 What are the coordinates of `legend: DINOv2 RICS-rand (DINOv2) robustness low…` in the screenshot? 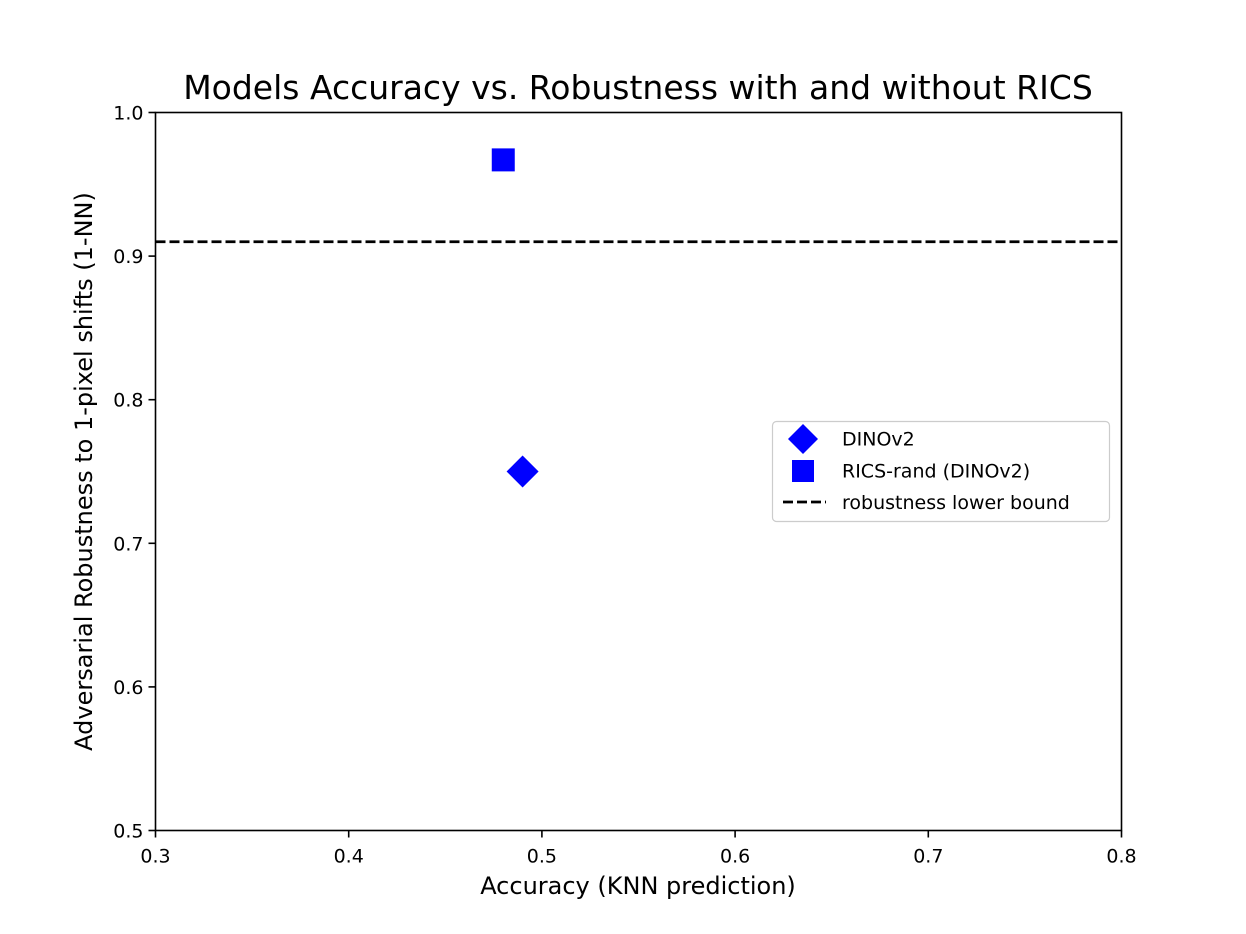 It's located at (941, 471).